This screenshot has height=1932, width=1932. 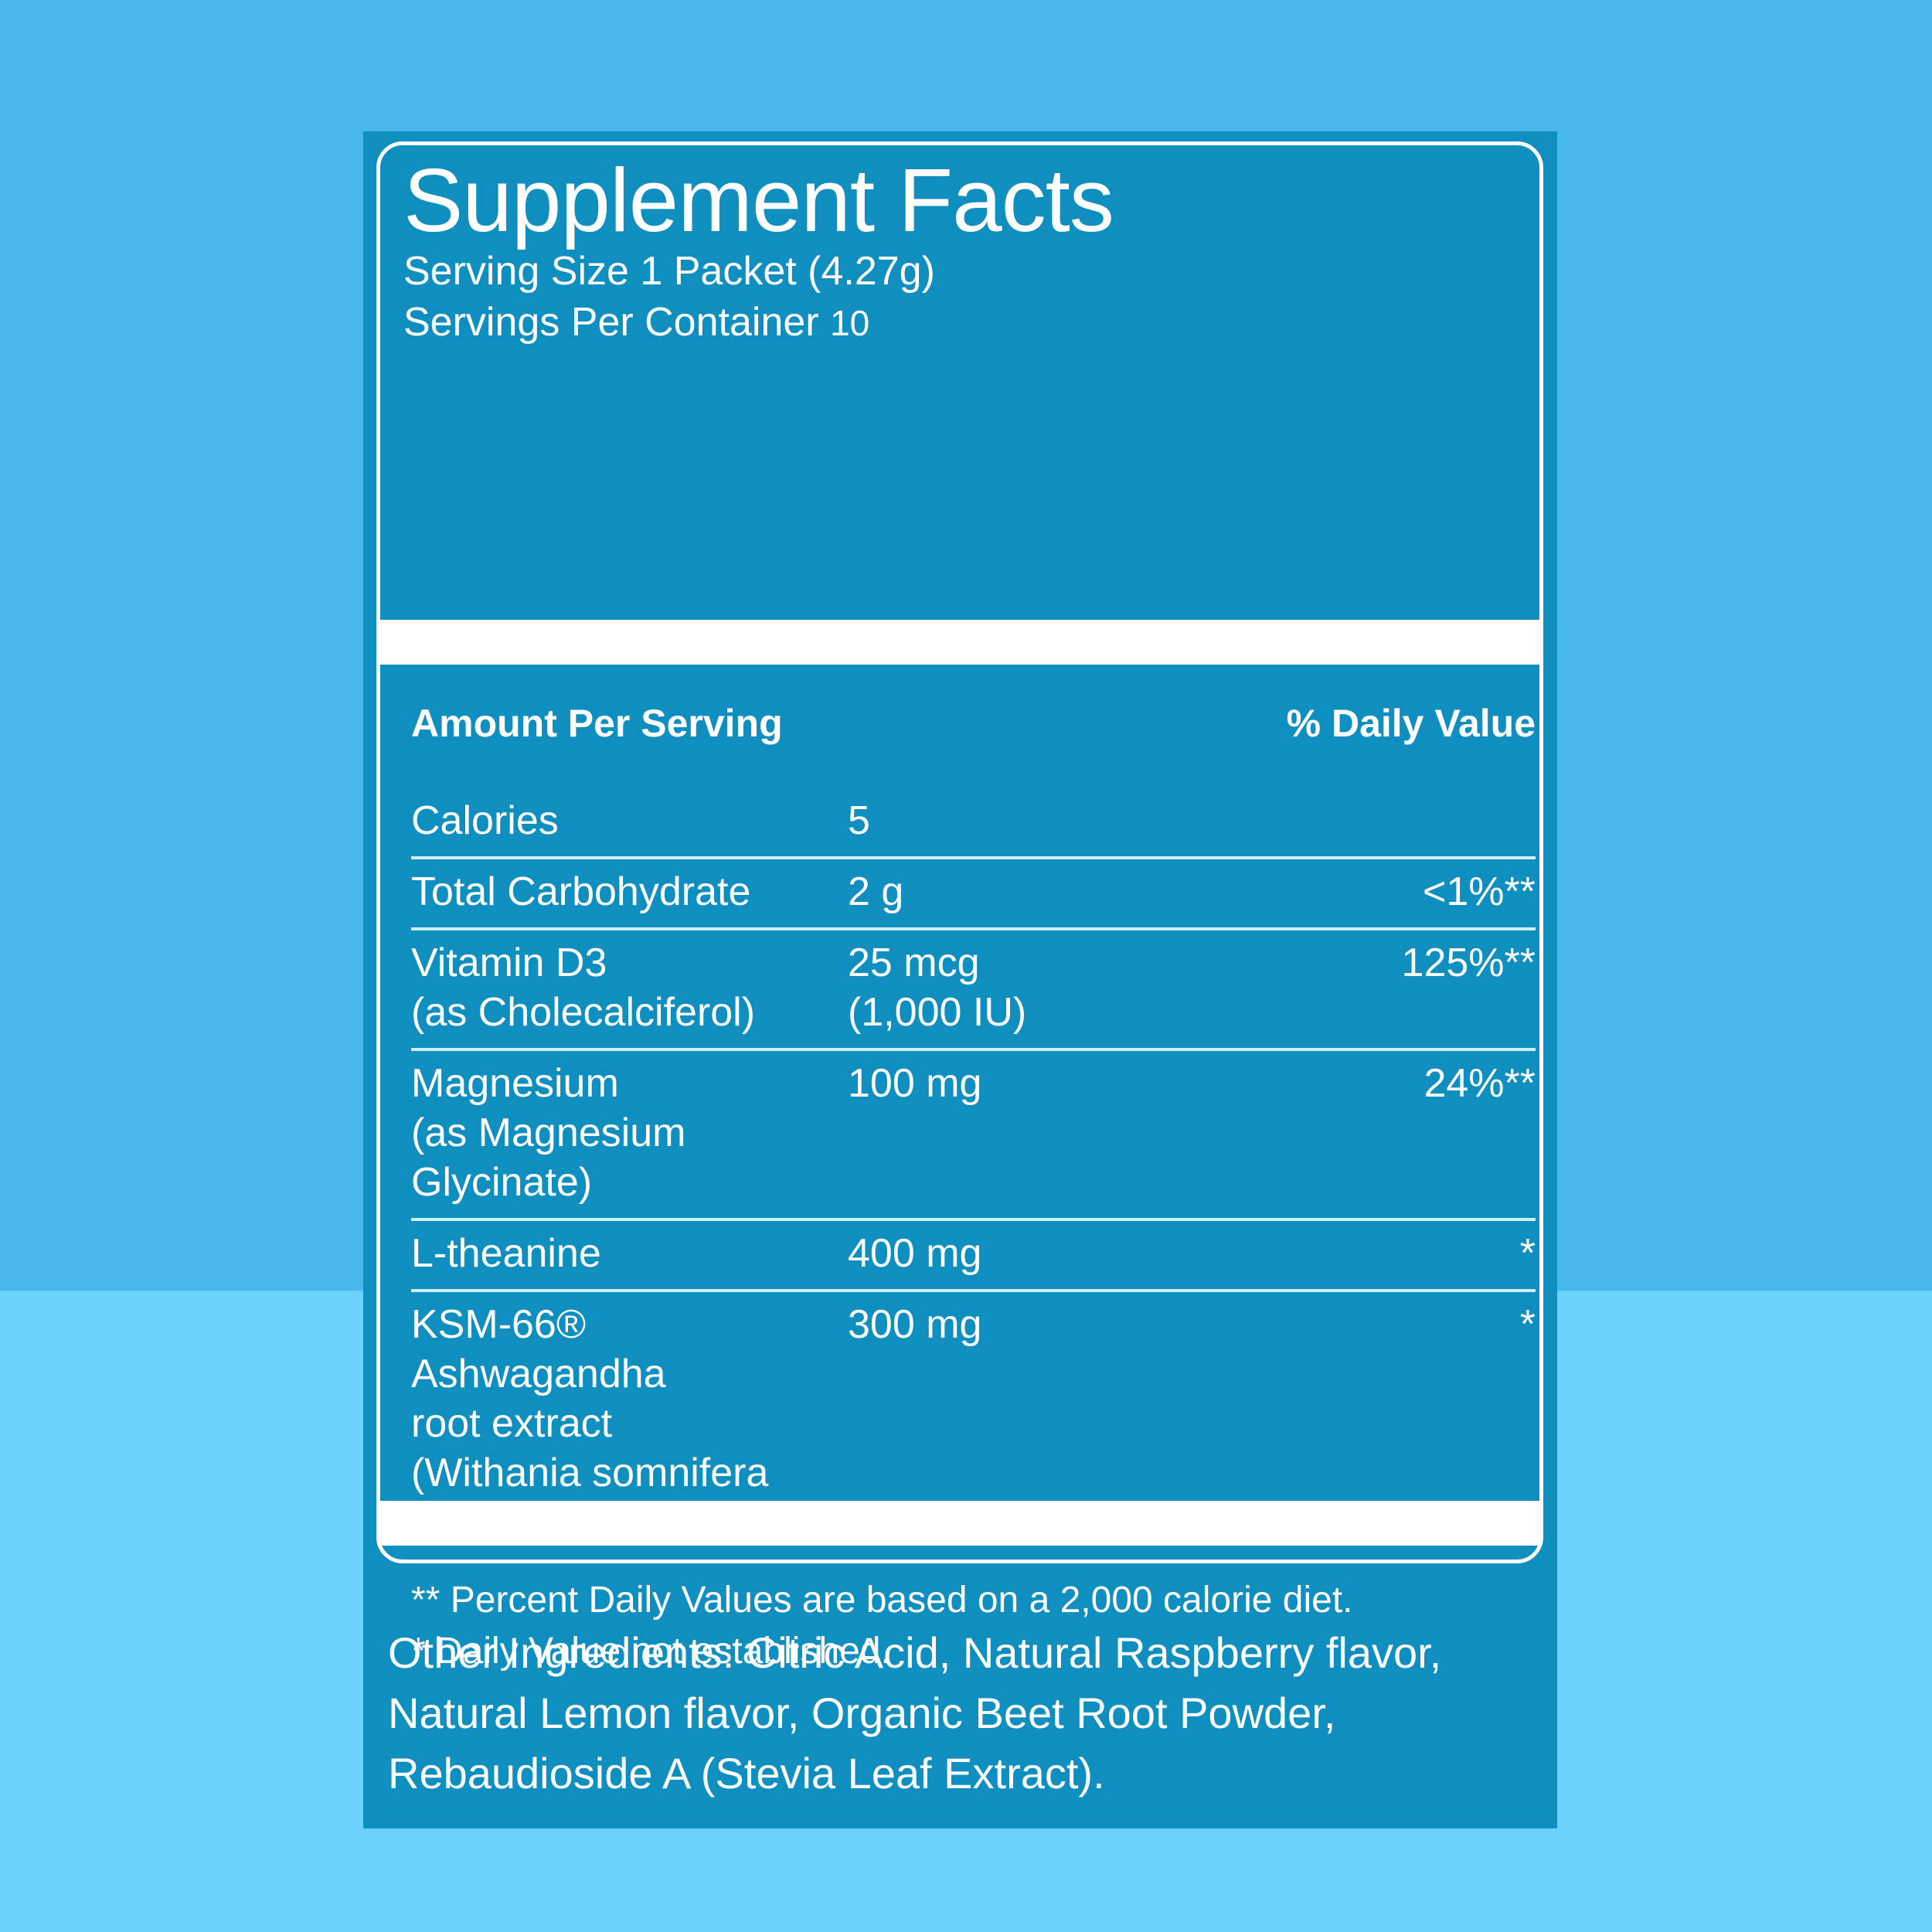 I want to click on nutrient-amount: 100 mg, so click(x=915, y=1084).